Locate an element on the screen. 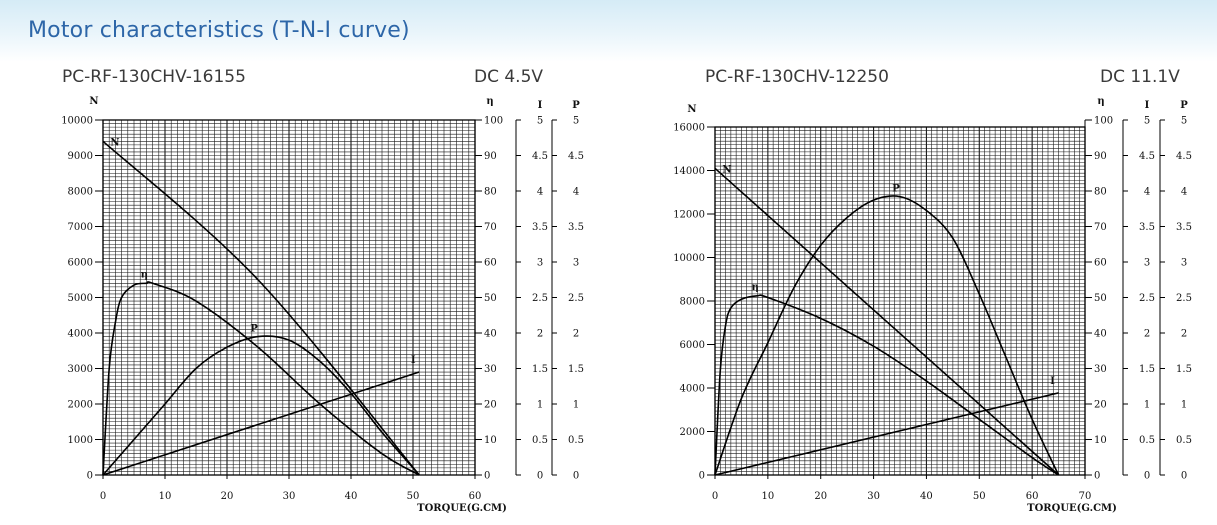 Image resolution: width=1217 pixels, height=525 pixels. right-tick-label: 1.5 is located at coordinates (540, 369).